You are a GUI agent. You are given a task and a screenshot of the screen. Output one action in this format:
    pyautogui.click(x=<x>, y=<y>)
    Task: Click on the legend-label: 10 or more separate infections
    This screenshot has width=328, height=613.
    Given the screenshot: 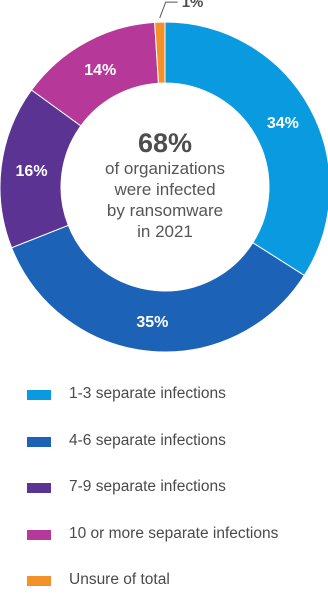 What is the action you would take?
    pyautogui.click(x=174, y=533)
    